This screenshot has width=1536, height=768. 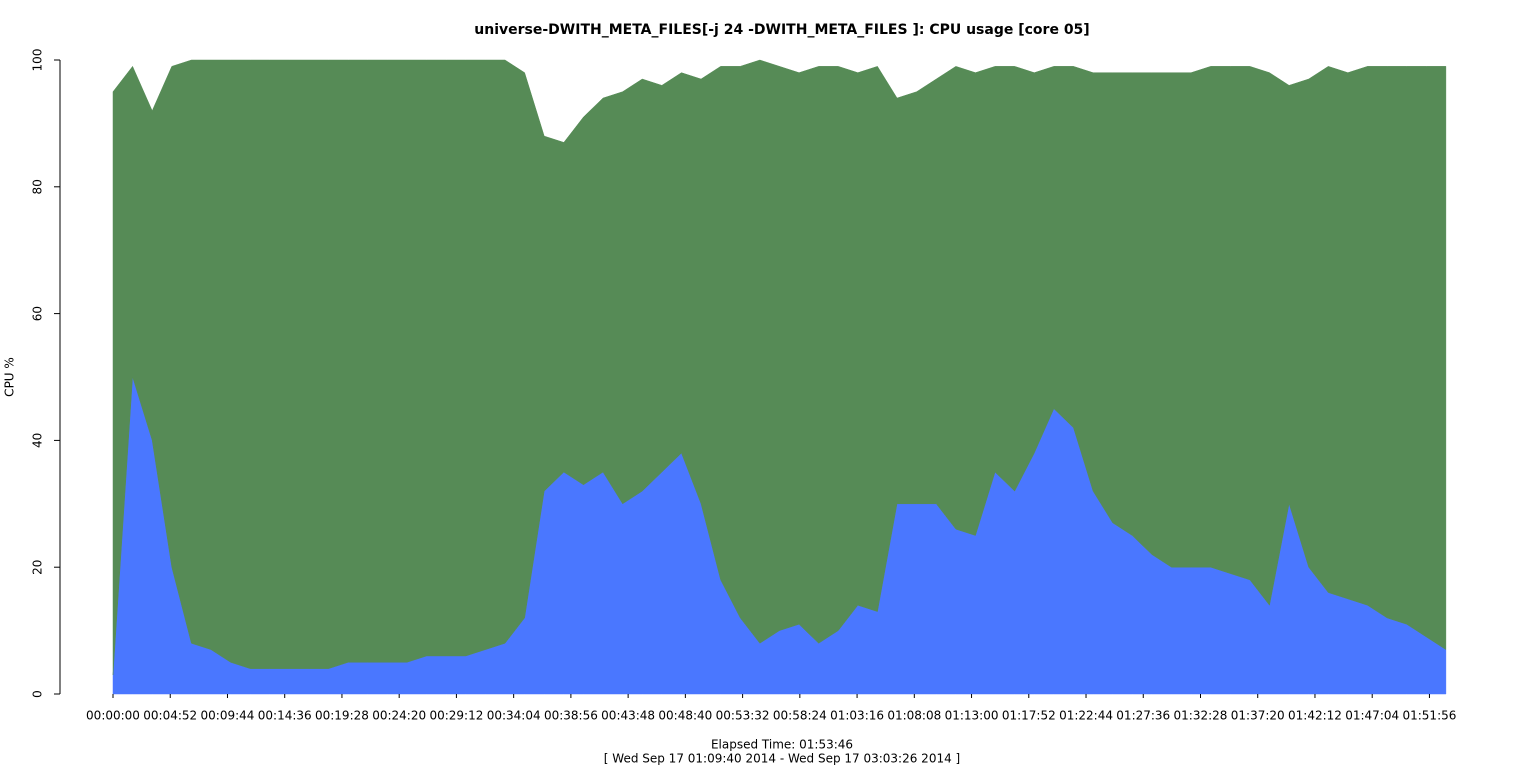 I want to click on x-tick-label: 00:48:40, so click(x=685, y=716).